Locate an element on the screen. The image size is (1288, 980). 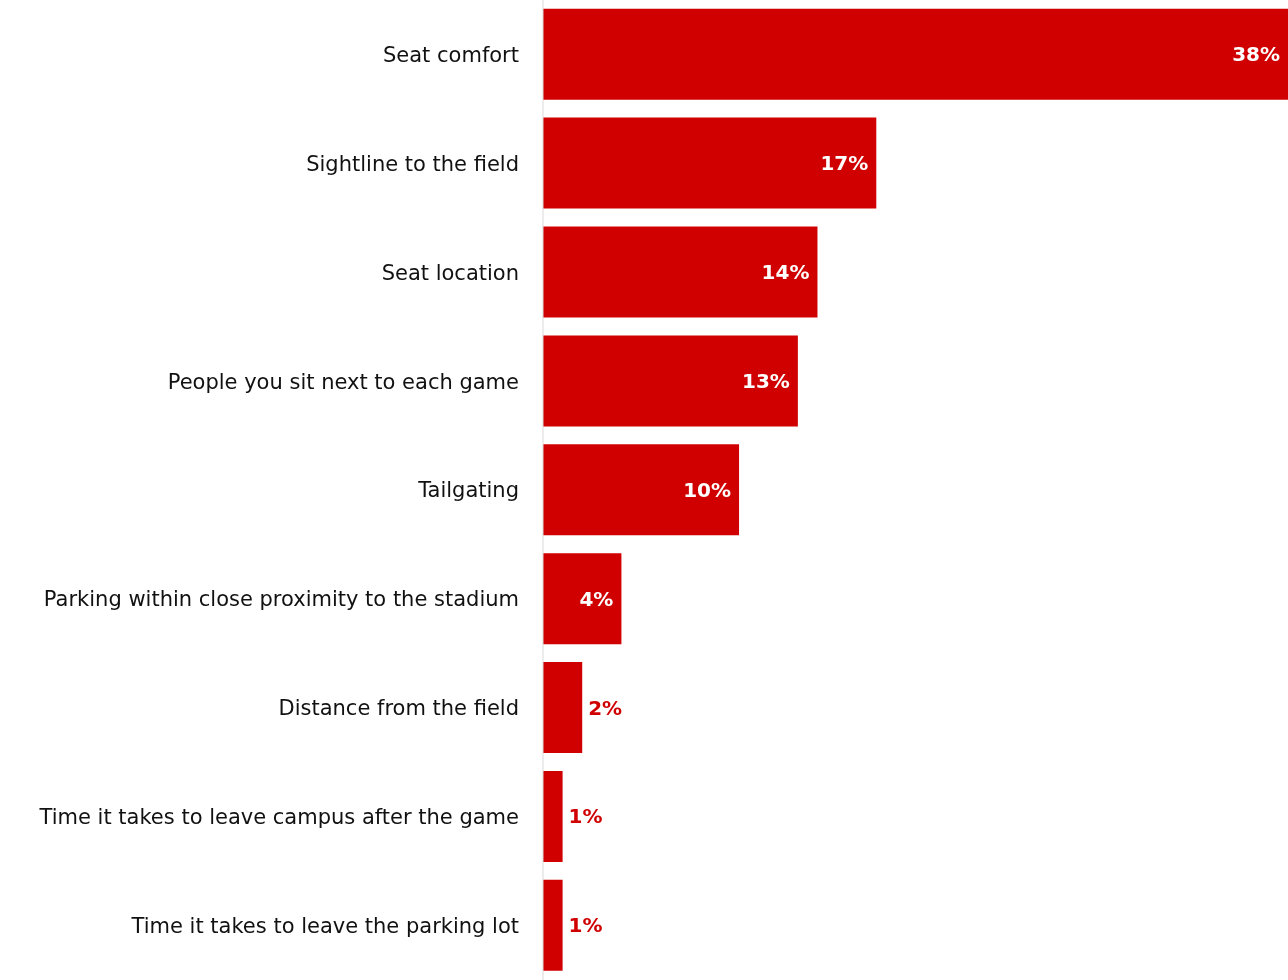
y-tick-label: Sightline to the field is located at coordinates (412, 163).